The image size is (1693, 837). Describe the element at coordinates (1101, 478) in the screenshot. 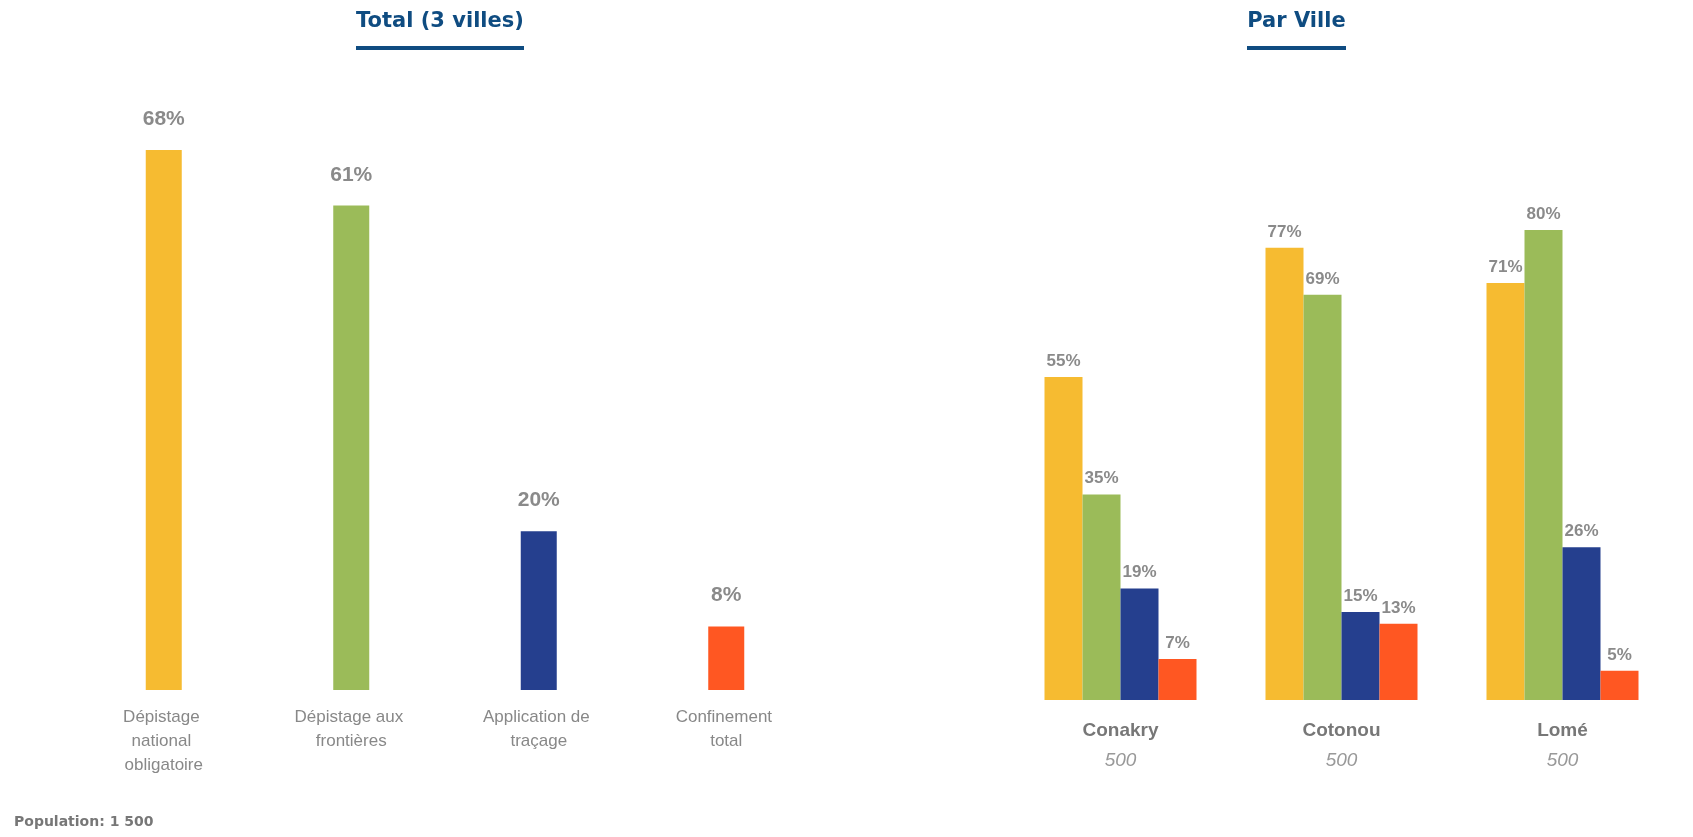

I see `data-label: 35%` at that location.